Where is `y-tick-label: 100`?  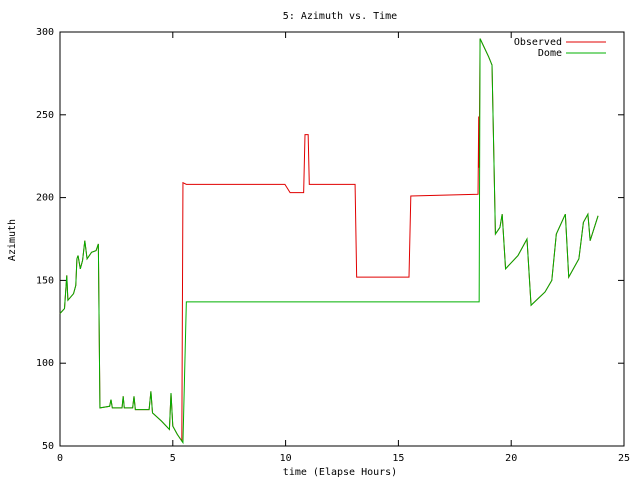 y-tick-label: 100 is located at coordinates (45, 363).